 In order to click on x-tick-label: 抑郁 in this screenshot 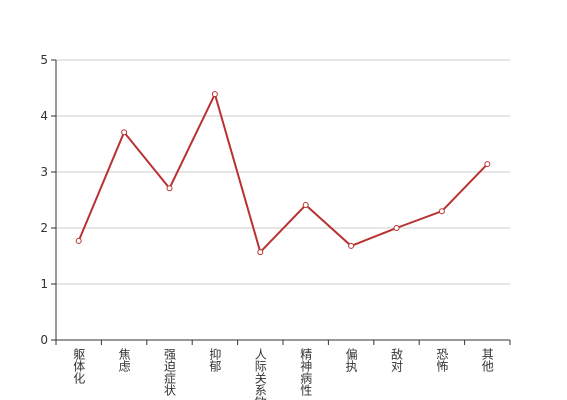, I will do `click(215, 360)`.